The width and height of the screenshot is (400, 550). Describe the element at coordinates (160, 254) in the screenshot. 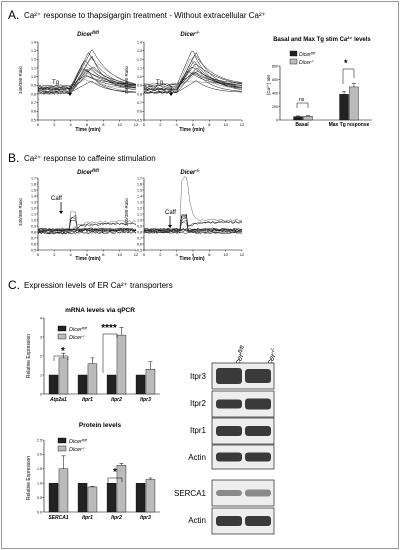

I see `b-right-x-tick-label: 2` at that location.